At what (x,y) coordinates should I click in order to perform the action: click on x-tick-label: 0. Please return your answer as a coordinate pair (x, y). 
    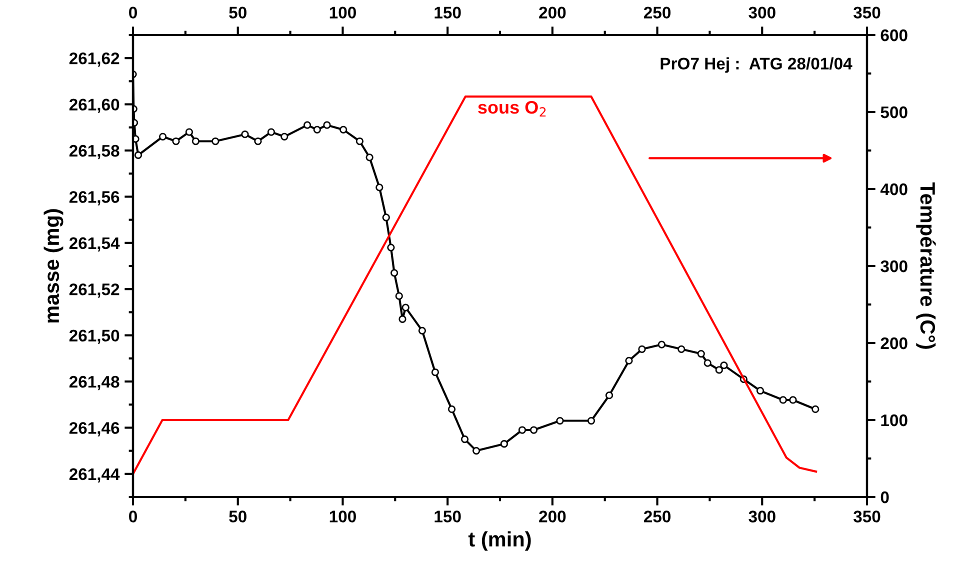
    Looking at the image, I should click on (133, 516).